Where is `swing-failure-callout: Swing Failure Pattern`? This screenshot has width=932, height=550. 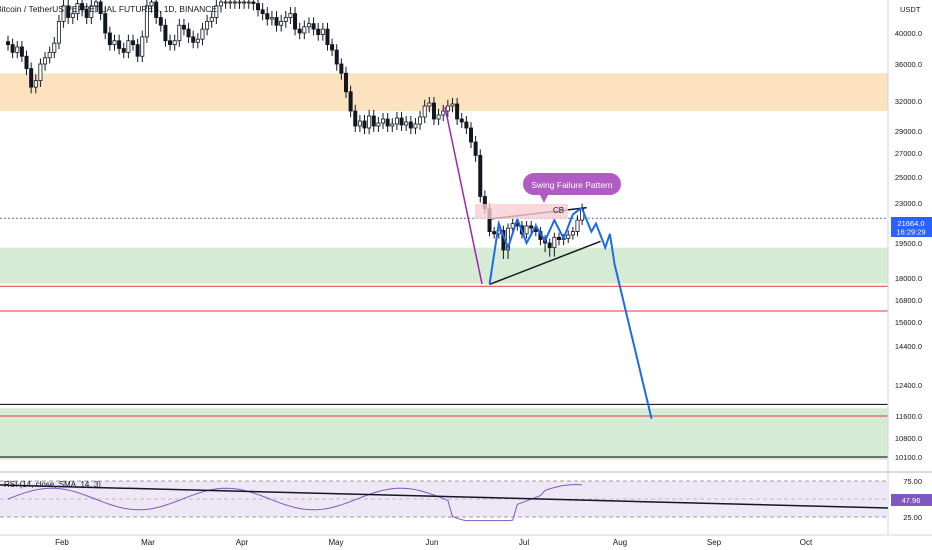
swing-failure-callout: Swing Failure Pattern is located at coordinates (572, 188).